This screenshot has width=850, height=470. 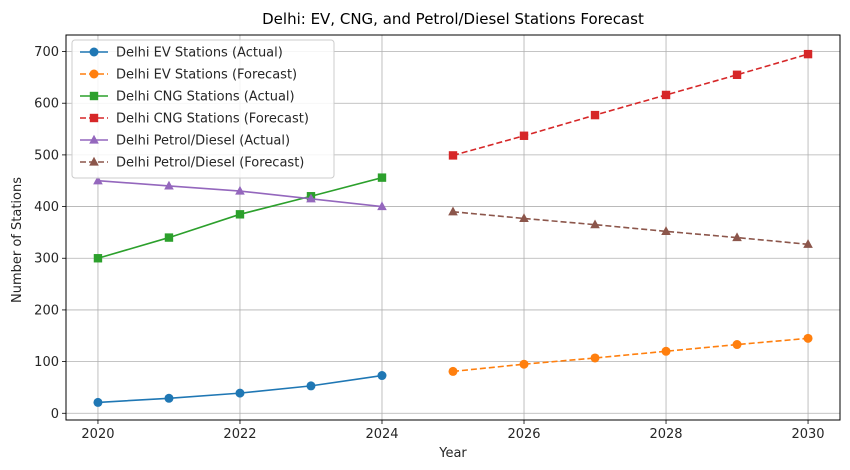 I want to click on y-axis-label: Number of Stations, so click(x=17, y=240).